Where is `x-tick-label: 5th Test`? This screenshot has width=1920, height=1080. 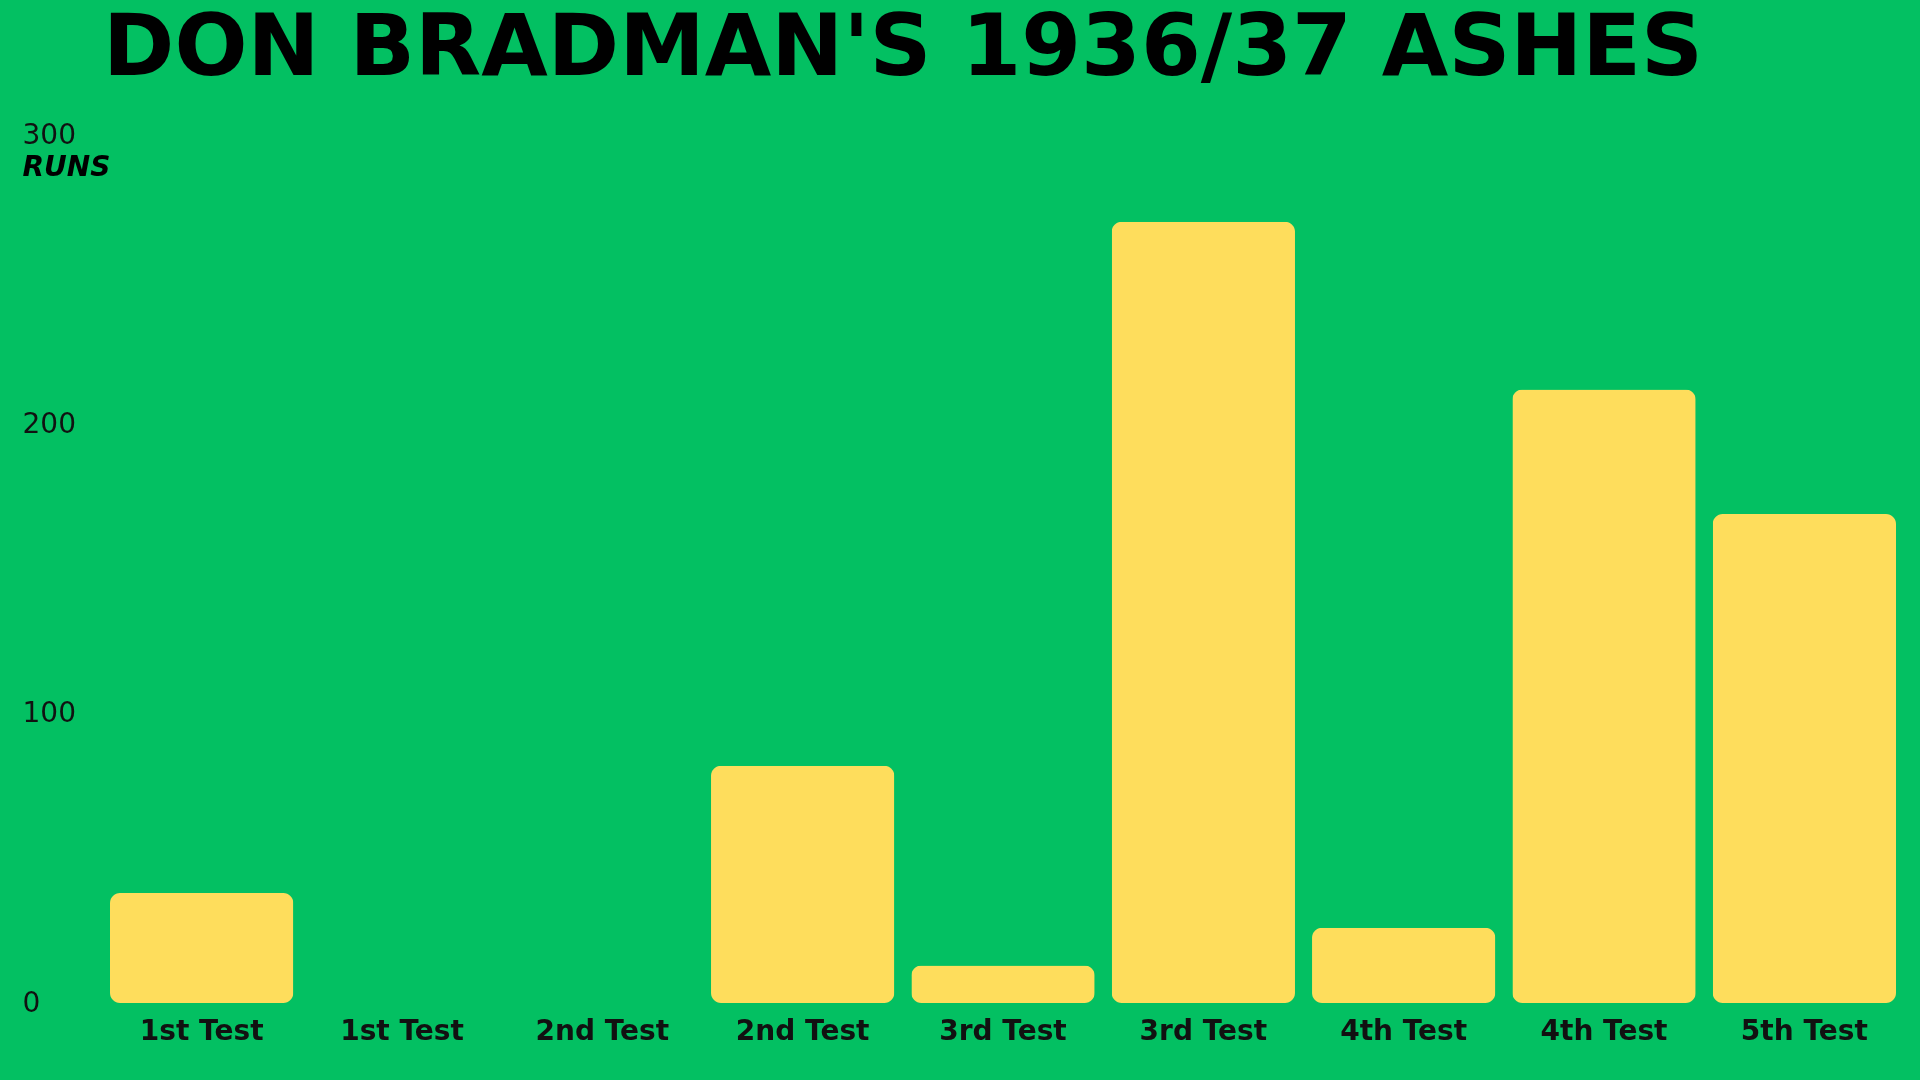
x-tick-label: 5th Test is located at coordinates (1804, 1030).